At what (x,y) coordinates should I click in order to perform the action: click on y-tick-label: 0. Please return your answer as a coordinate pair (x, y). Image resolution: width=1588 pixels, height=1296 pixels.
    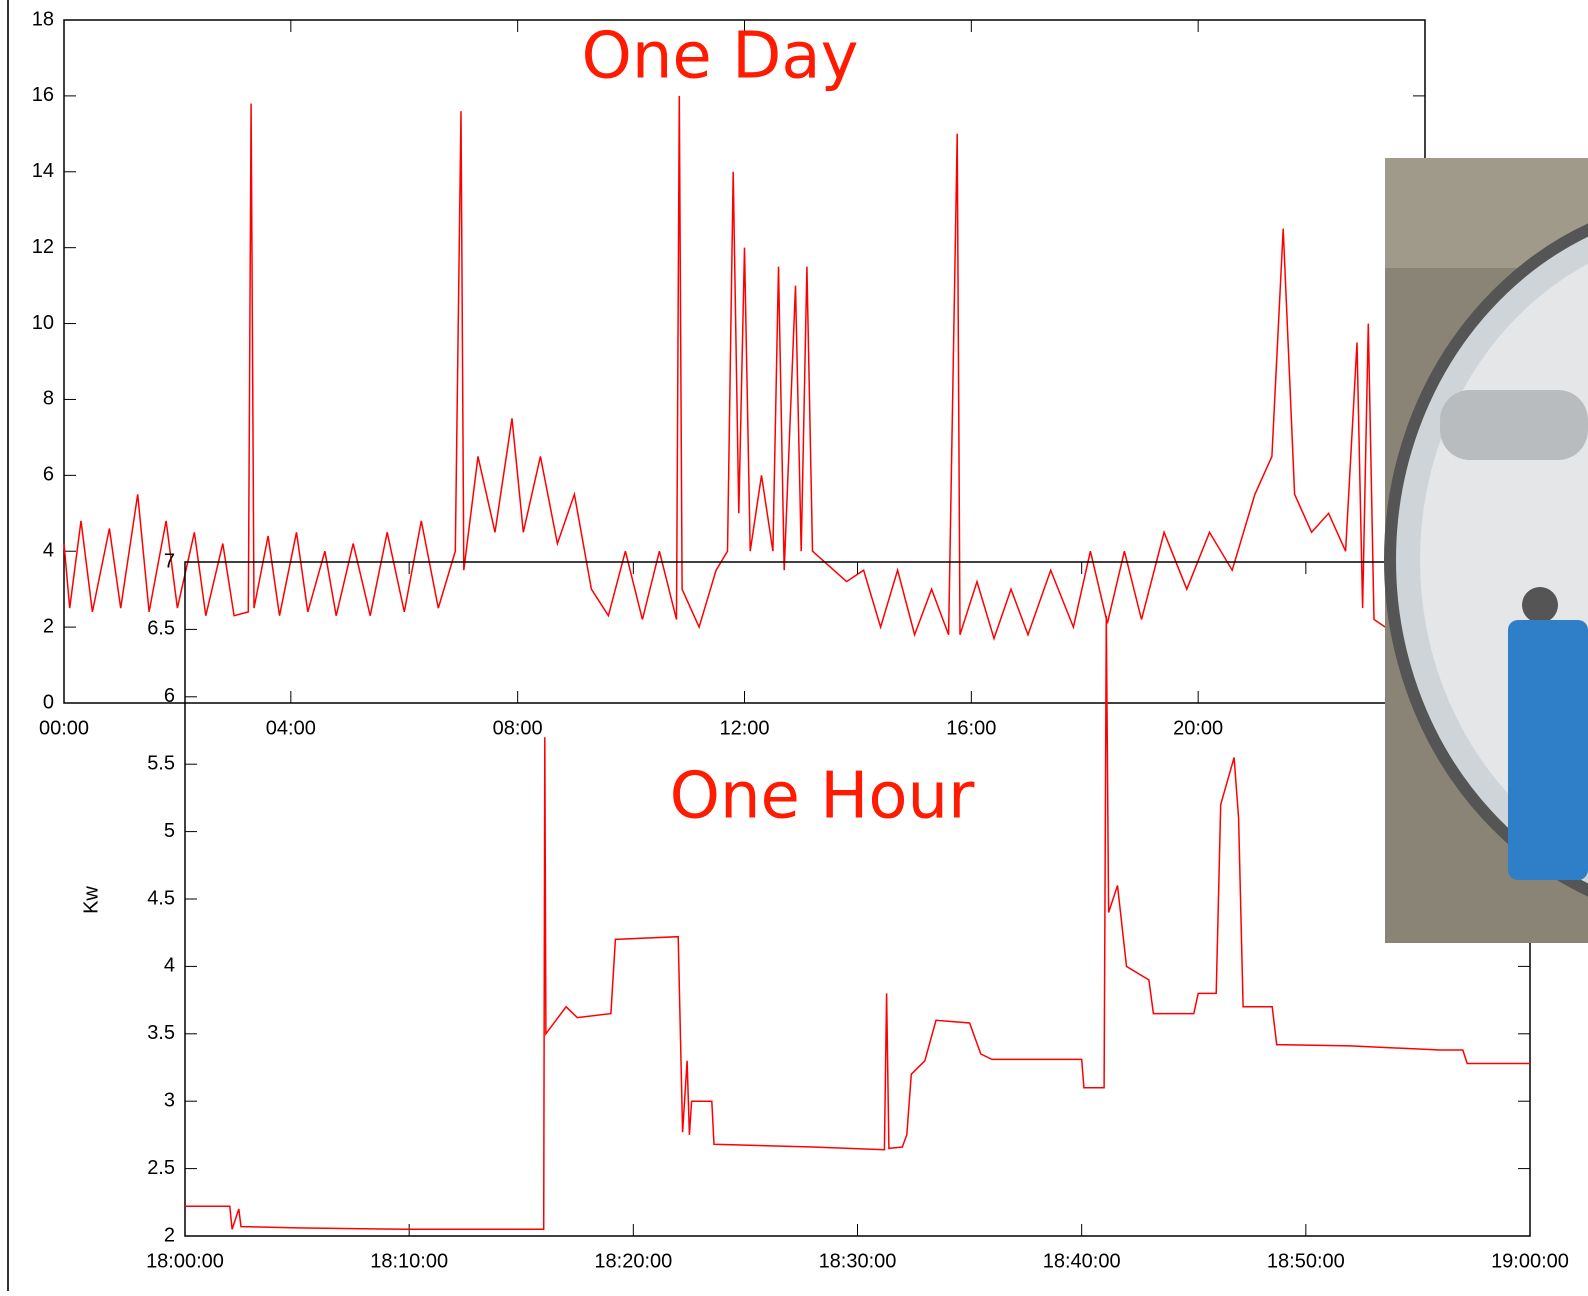
    Looking at the image, I should click on (48, 702).